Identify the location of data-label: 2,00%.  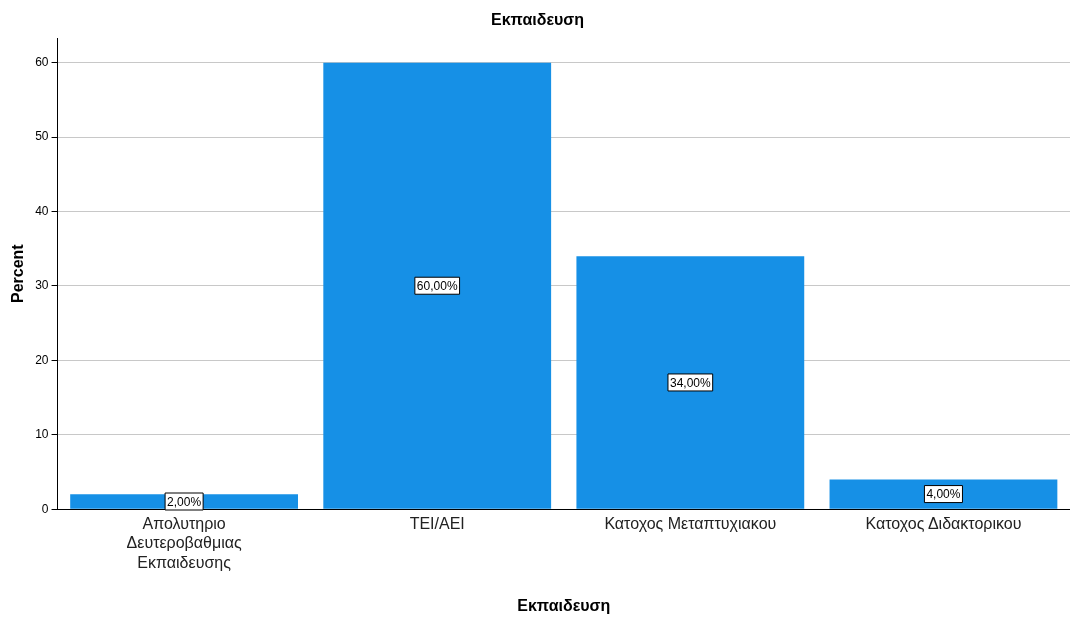
(184, 501).